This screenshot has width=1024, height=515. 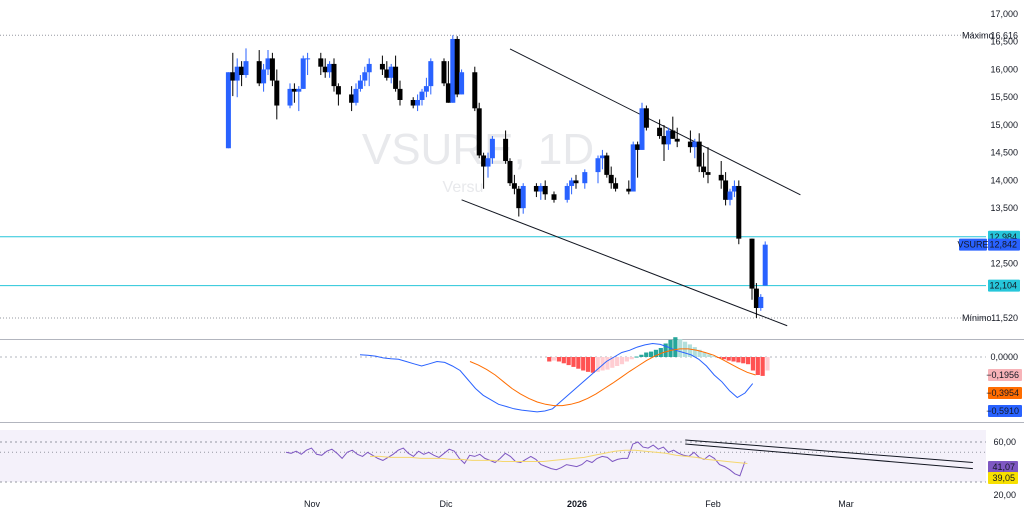 I want to click on signal-line, so click(x=612, y=377).